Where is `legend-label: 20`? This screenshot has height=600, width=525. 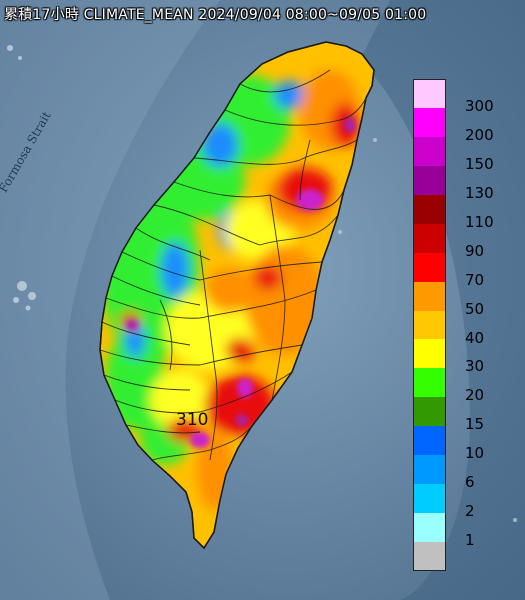 legend-label: 20 is located at coordinates (475, 395).